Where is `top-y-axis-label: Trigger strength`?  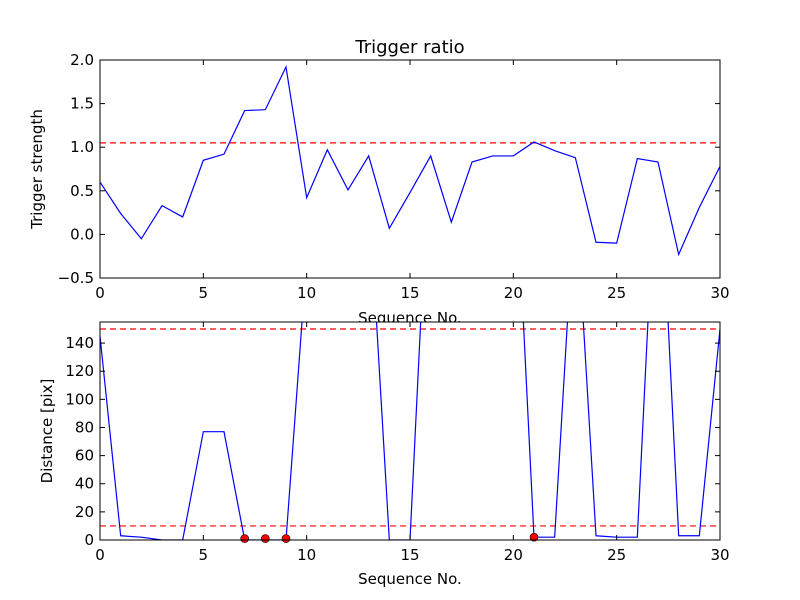
top-y-axis-label: Trigger strength is located at coordinates (37, 169).